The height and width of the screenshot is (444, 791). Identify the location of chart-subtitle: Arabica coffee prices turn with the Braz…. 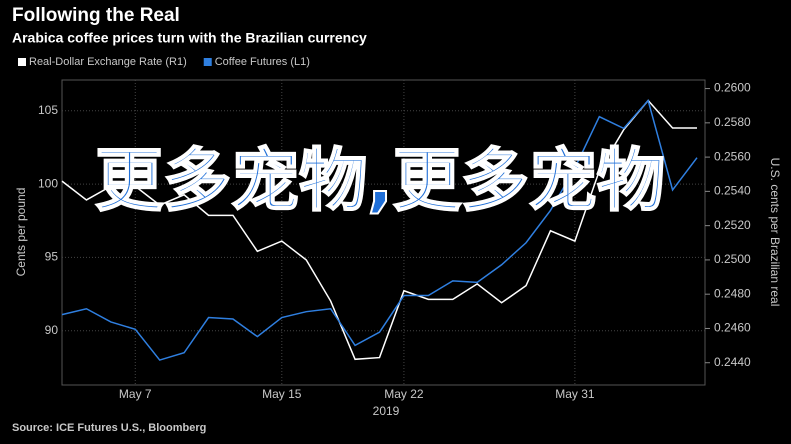
(189, 38).